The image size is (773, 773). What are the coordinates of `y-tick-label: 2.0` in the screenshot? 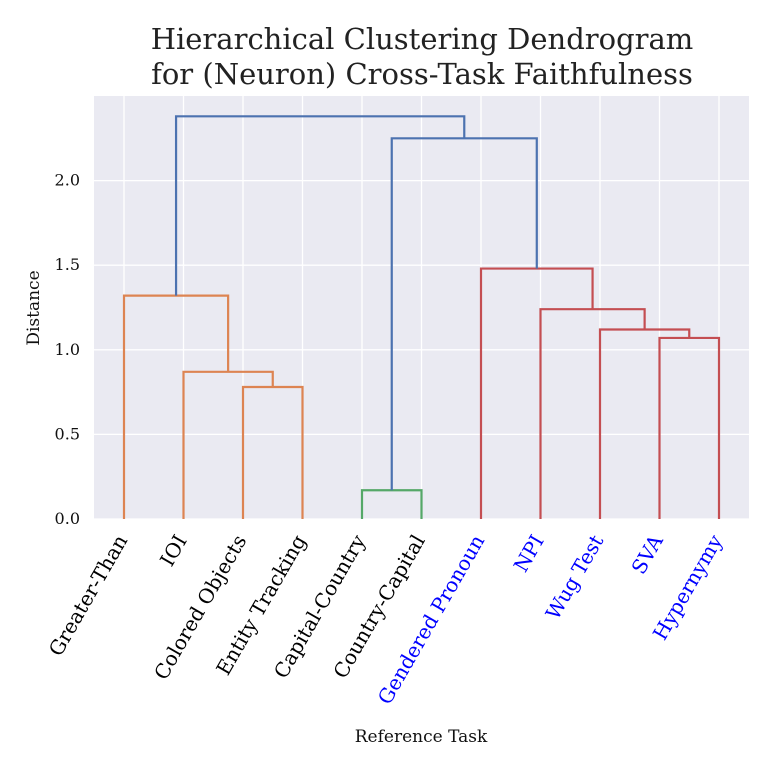 It's located at (67, 180).